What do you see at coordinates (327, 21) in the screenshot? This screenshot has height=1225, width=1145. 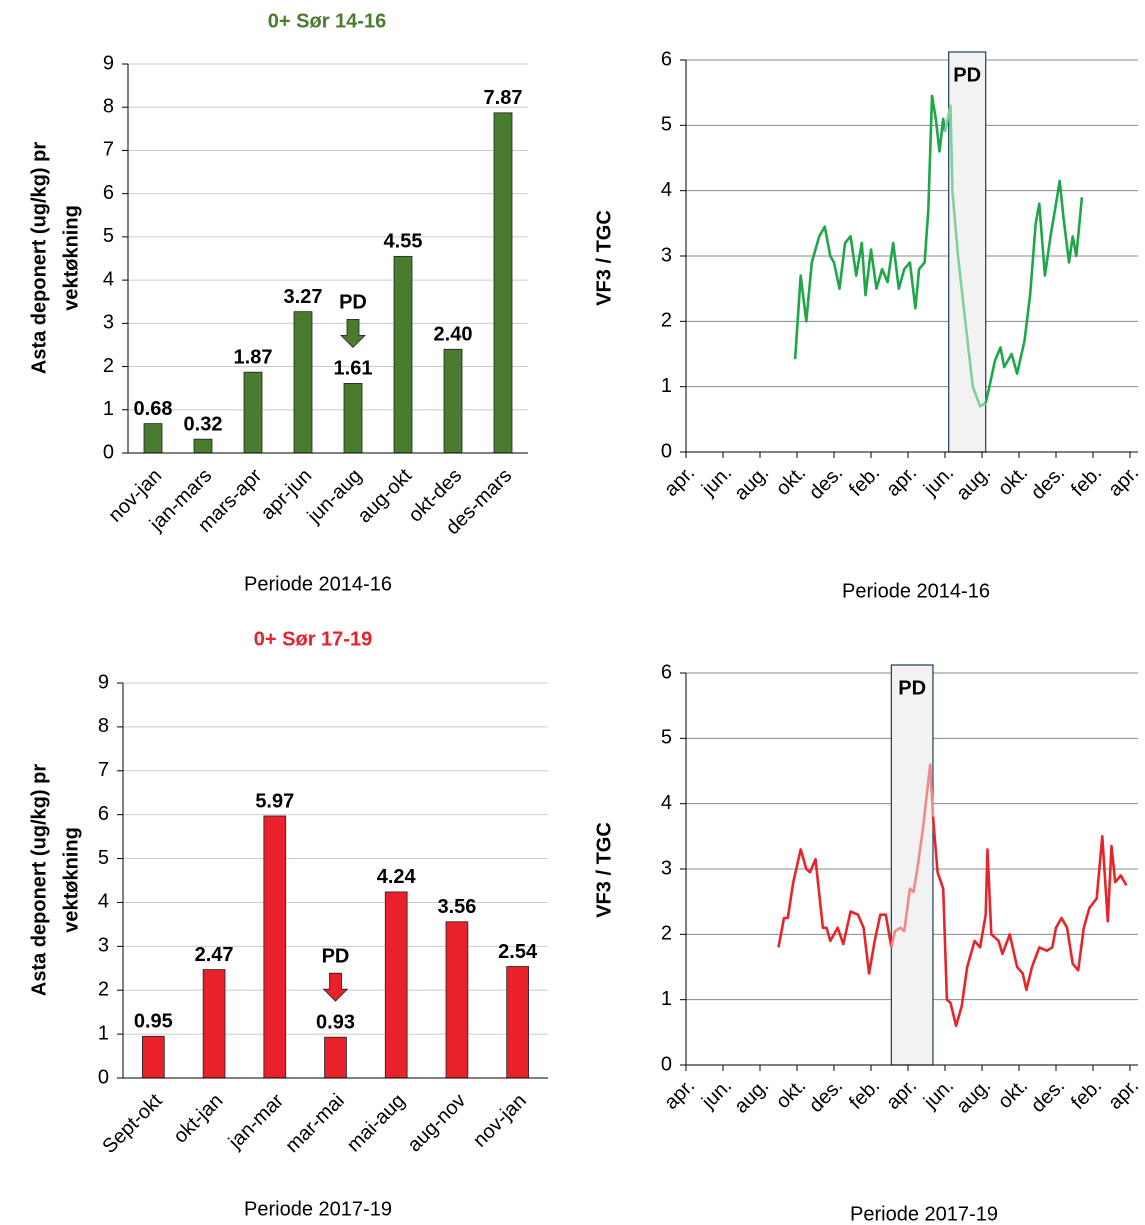 I see `chart-title: 0+ Sør 14-16` at bounding box center [327, 21].